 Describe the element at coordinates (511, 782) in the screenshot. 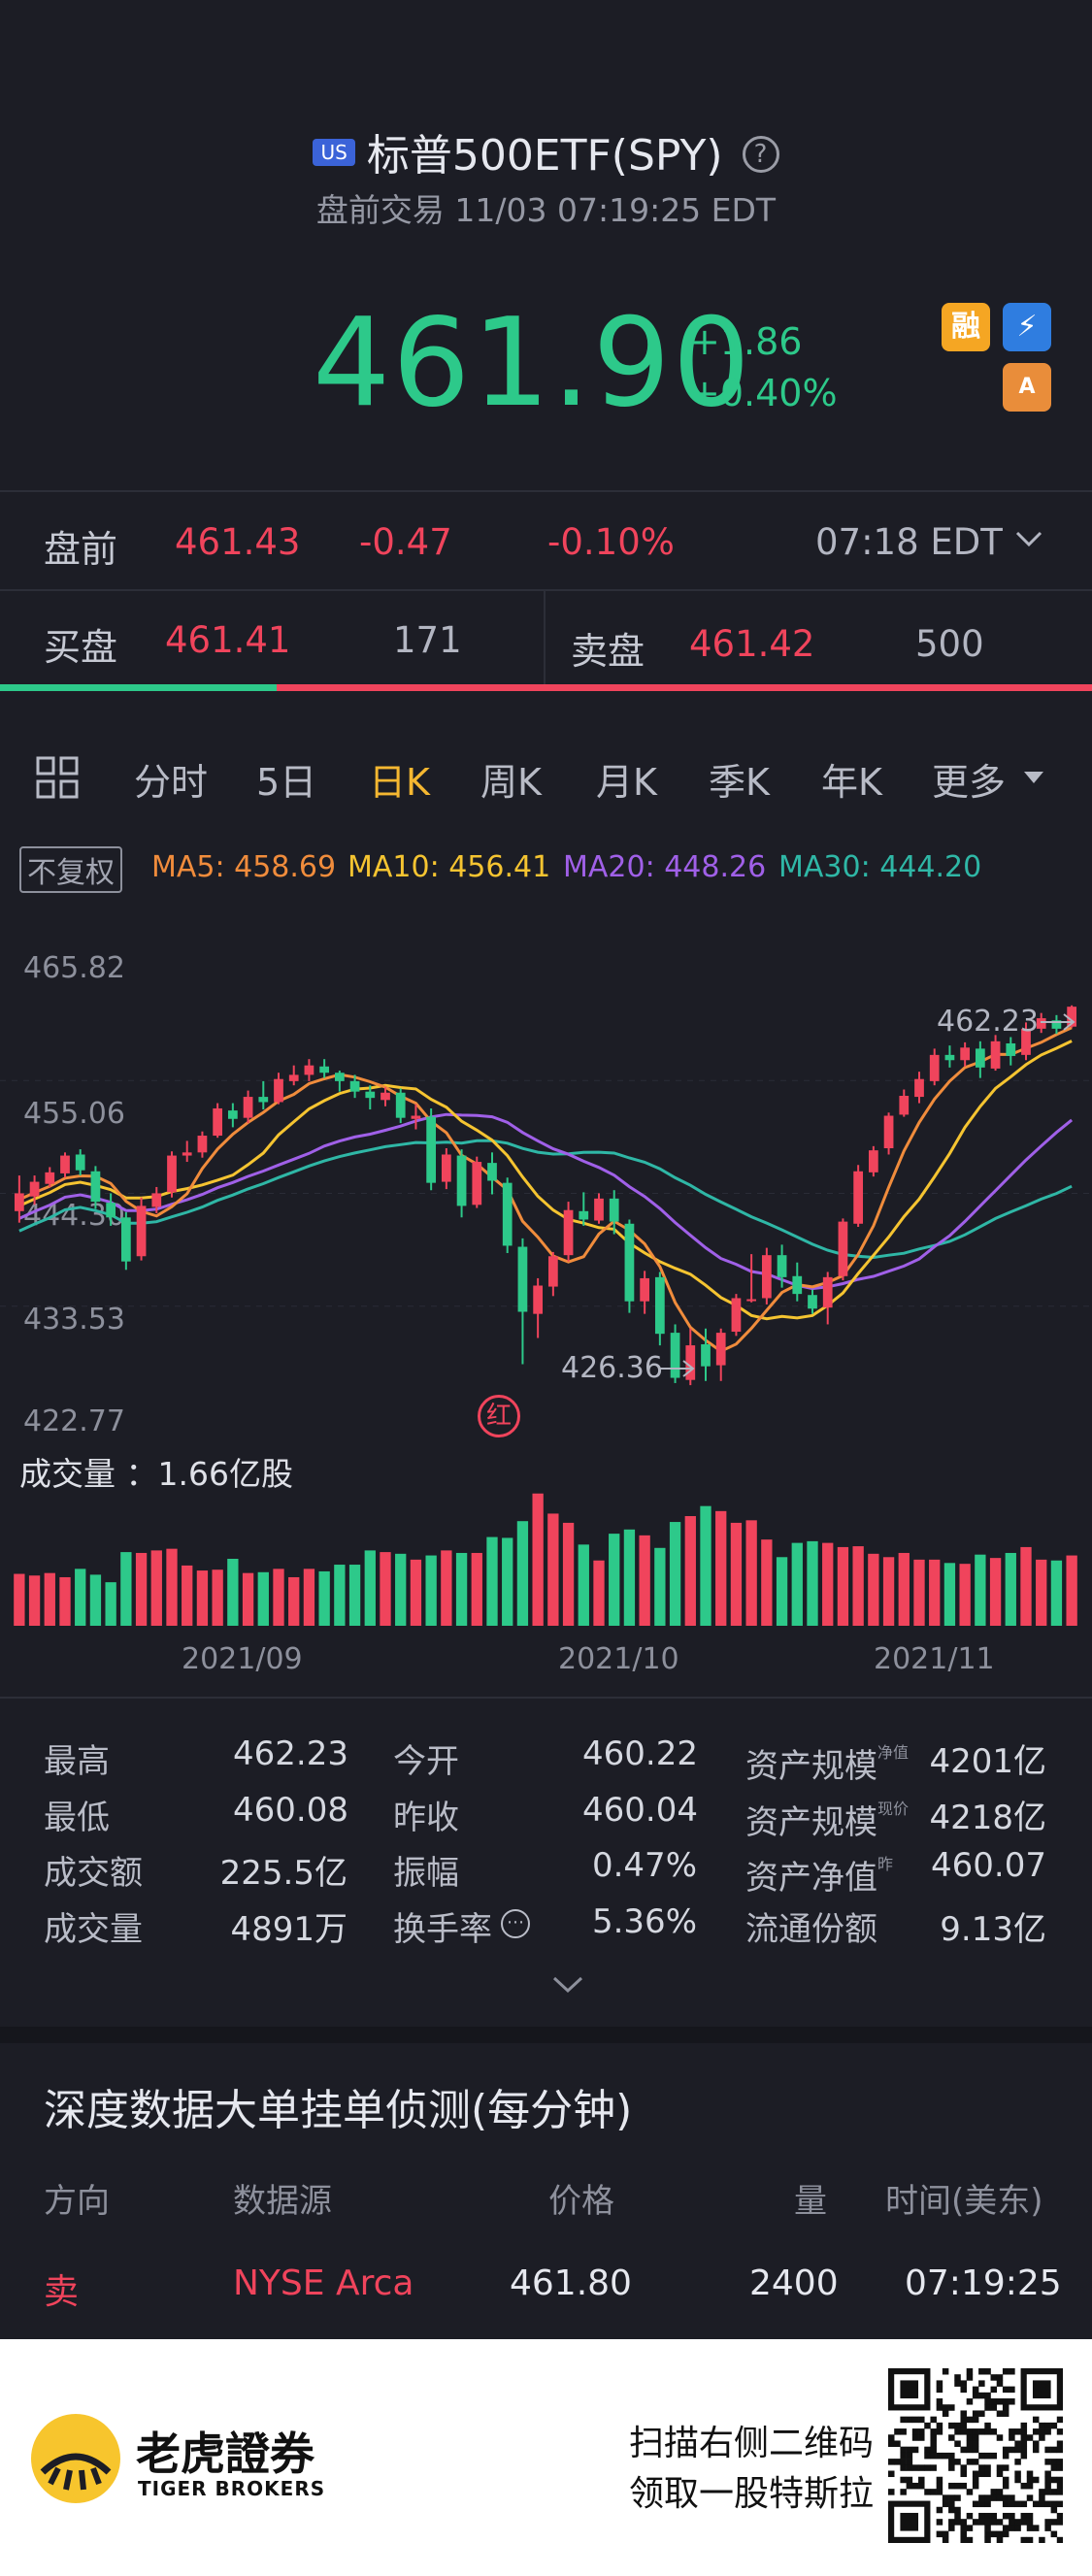

I see `tab-weekly-k: 周K` at that location.